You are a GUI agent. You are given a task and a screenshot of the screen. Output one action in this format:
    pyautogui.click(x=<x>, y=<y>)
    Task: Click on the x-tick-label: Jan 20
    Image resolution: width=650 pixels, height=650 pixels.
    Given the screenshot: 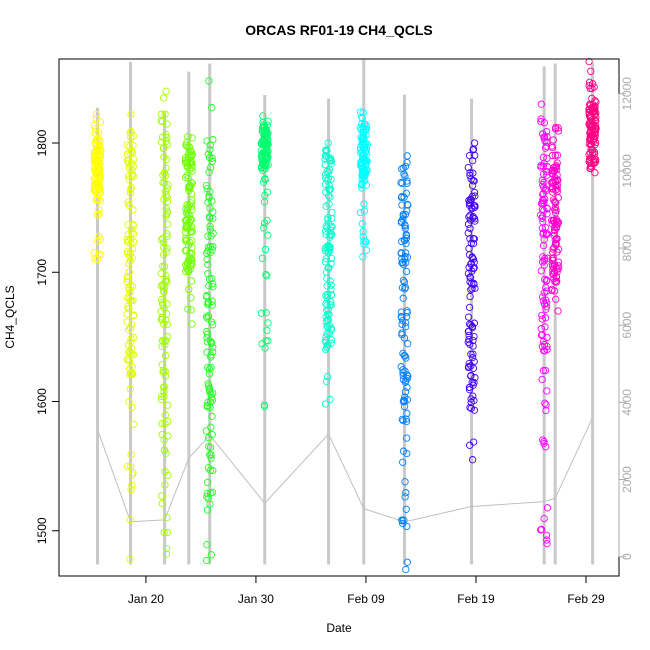 What is the action you would take?
    pyautogui.click(x=146, y=599)
    